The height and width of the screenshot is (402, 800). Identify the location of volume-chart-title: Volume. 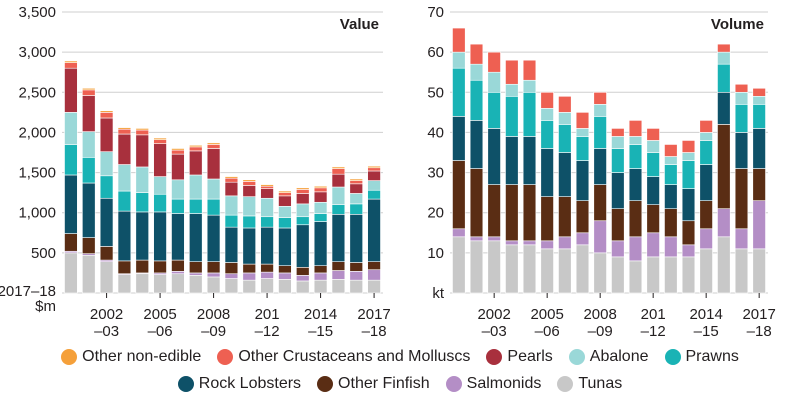
(737, 24).